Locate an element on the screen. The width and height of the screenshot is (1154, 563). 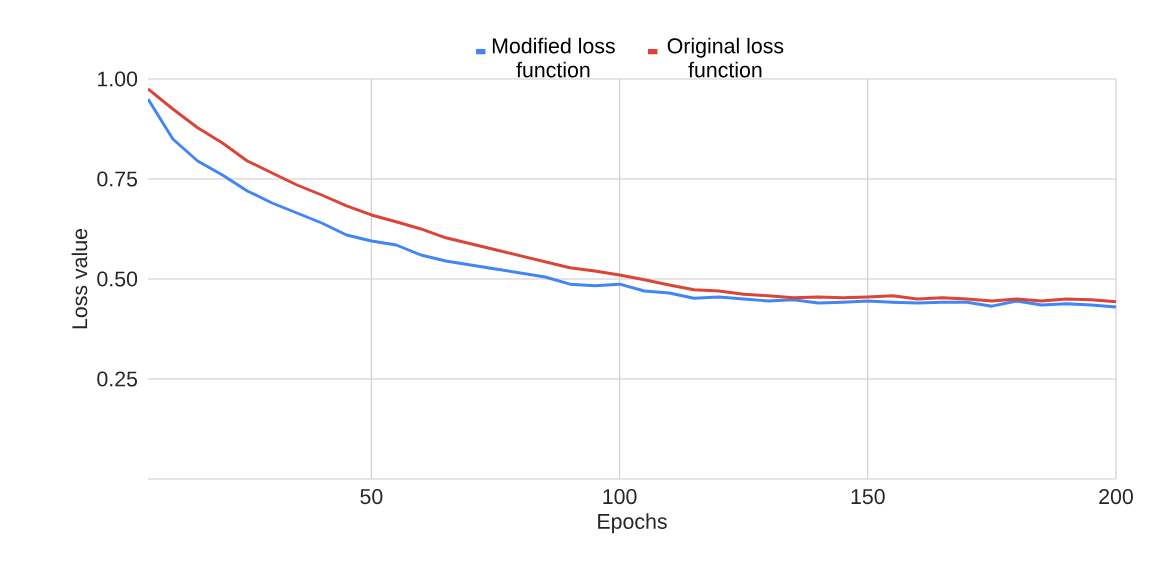
y-tick-label: 0.25 is located at coordinates (117, 379).